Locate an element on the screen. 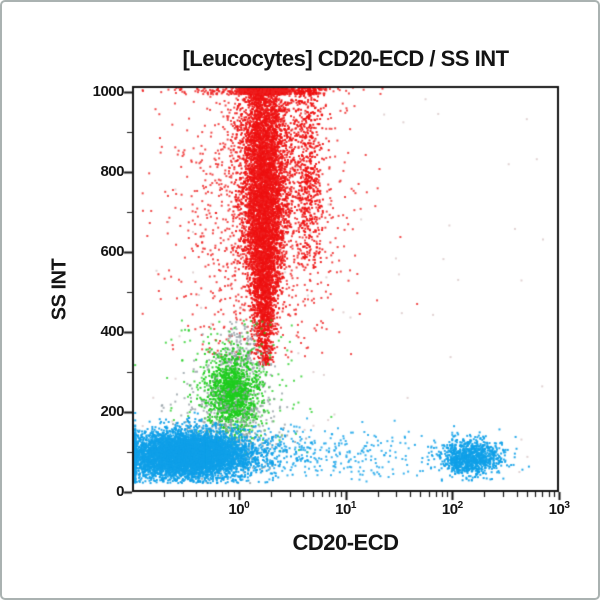 The image size is (600, 600). y-tick-label: 0 is located at coordinates (120, 491).